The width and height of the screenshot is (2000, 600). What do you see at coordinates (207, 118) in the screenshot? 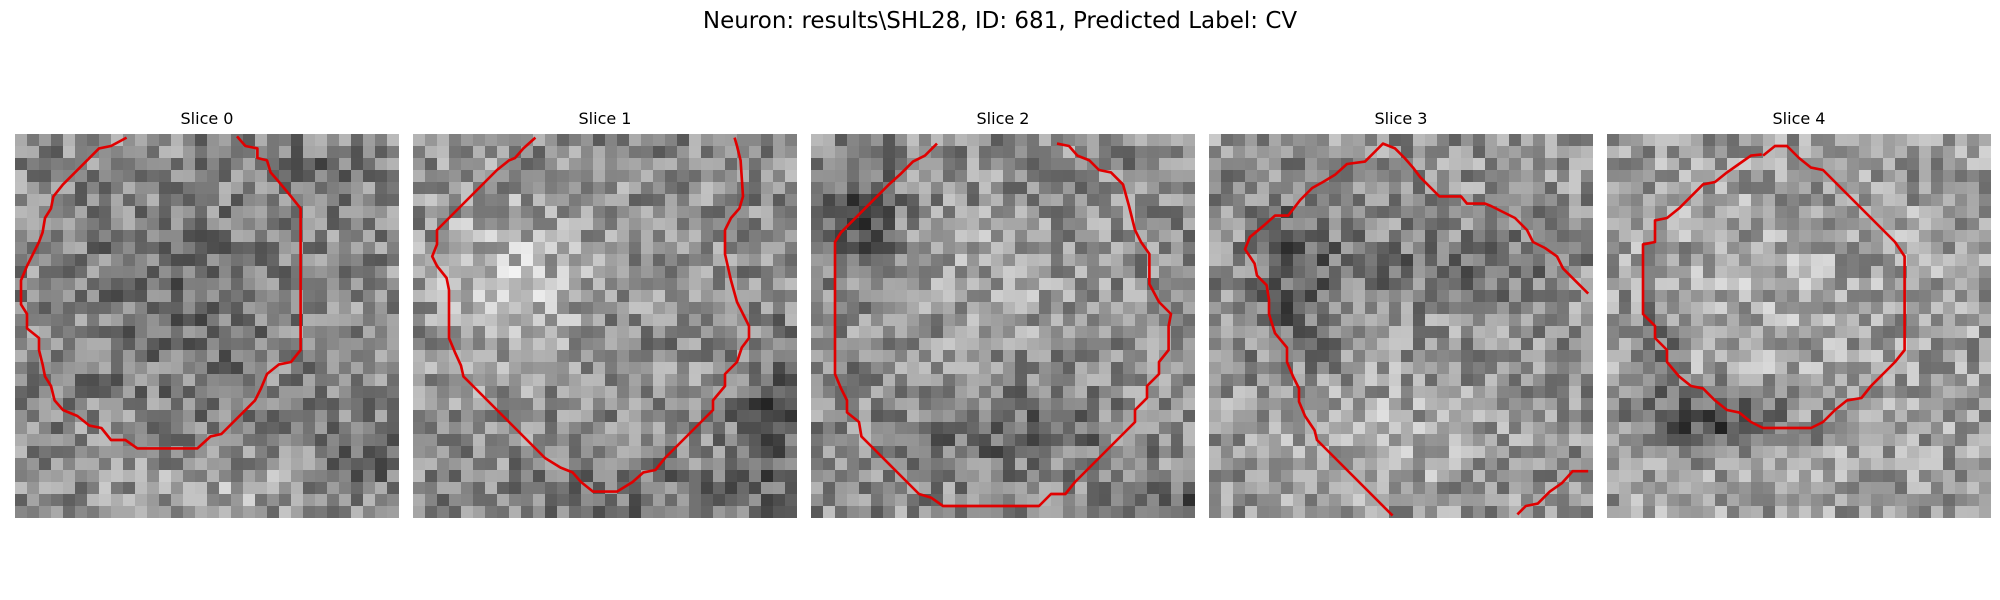
I see `slice-title-0: Slice 0` at bounding box center [207, 118].